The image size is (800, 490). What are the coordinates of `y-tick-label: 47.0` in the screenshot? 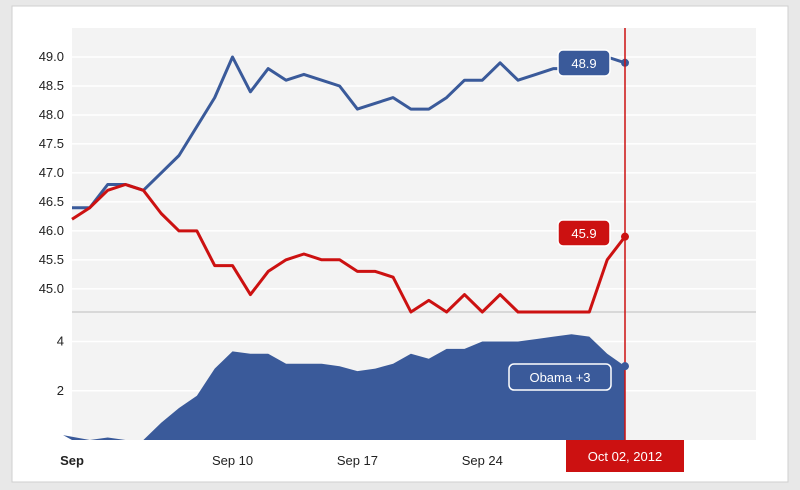 It's located at (51, 172).